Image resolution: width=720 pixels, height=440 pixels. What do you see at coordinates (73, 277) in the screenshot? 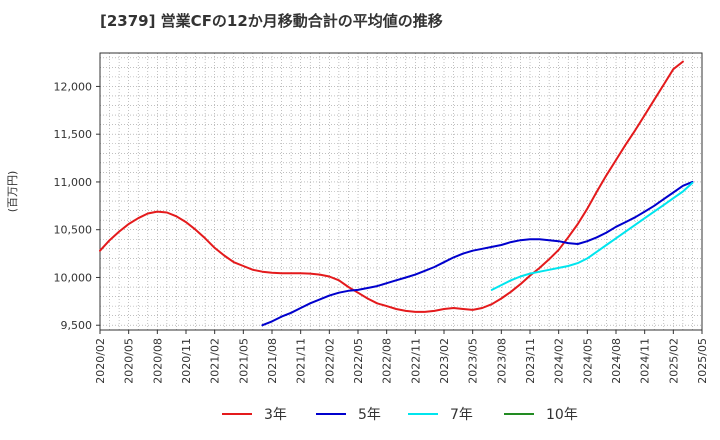
I see `y-tick-label: 10,000` at bounding box center [73, 277].